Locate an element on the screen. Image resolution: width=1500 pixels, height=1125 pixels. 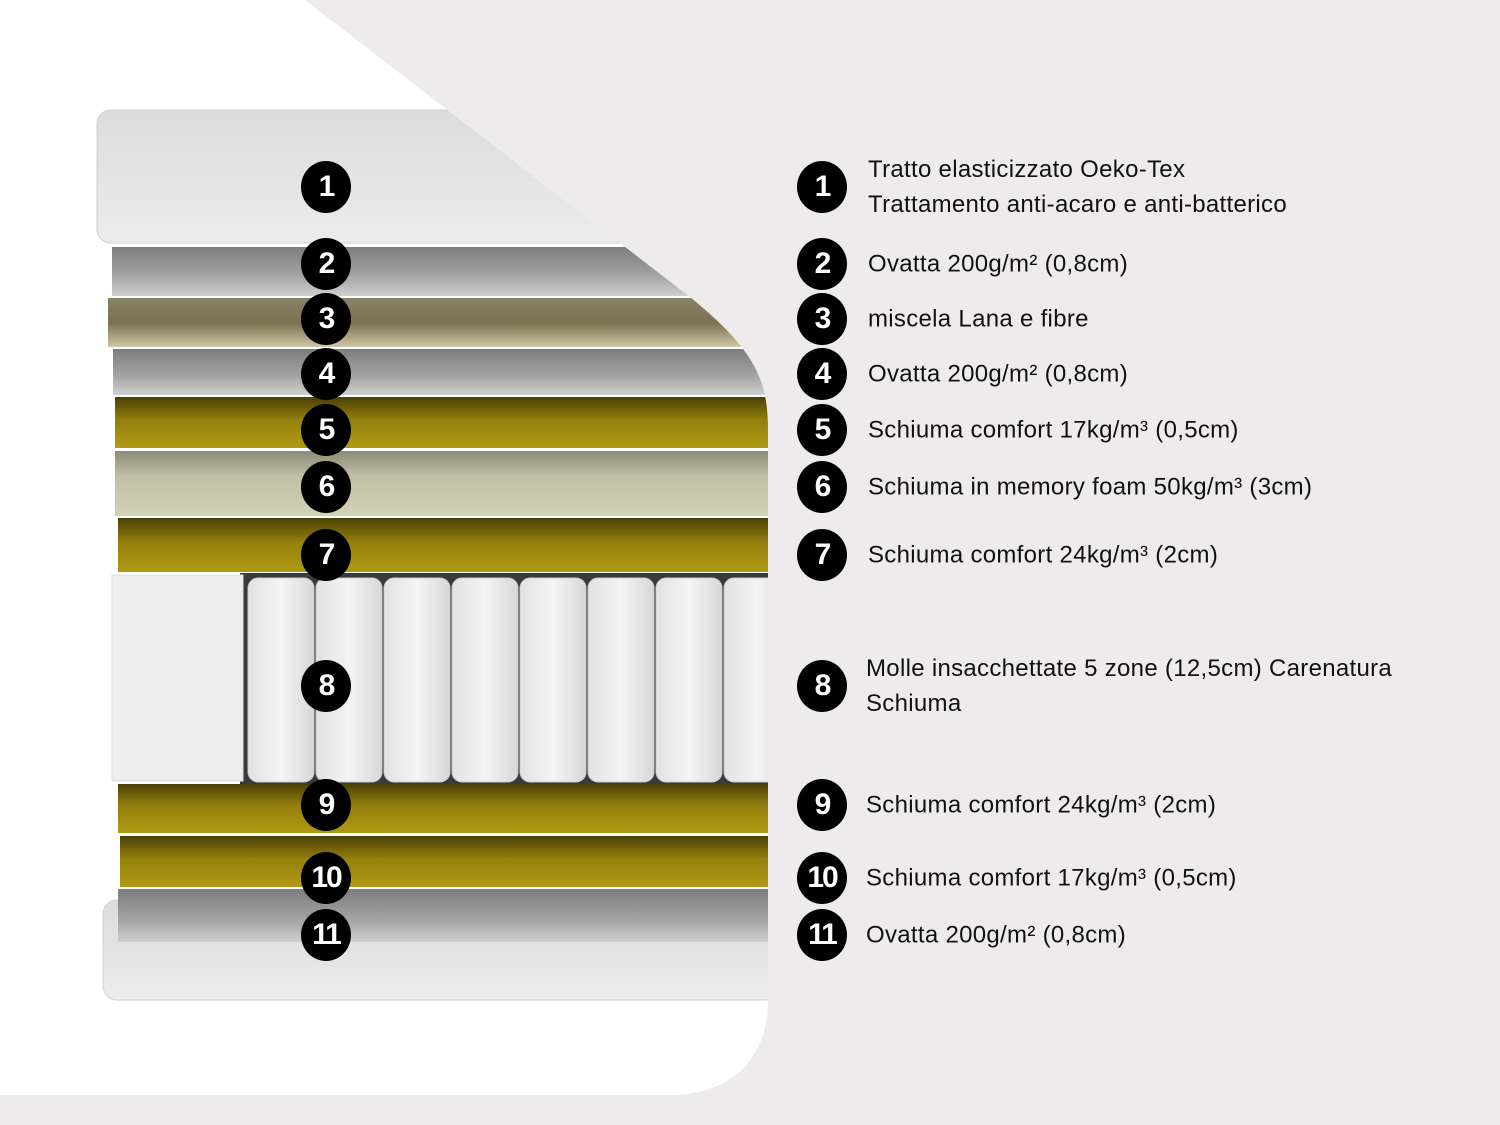
layer-label-line: miscela Lana e fibre is located at coordinates (978, 319).